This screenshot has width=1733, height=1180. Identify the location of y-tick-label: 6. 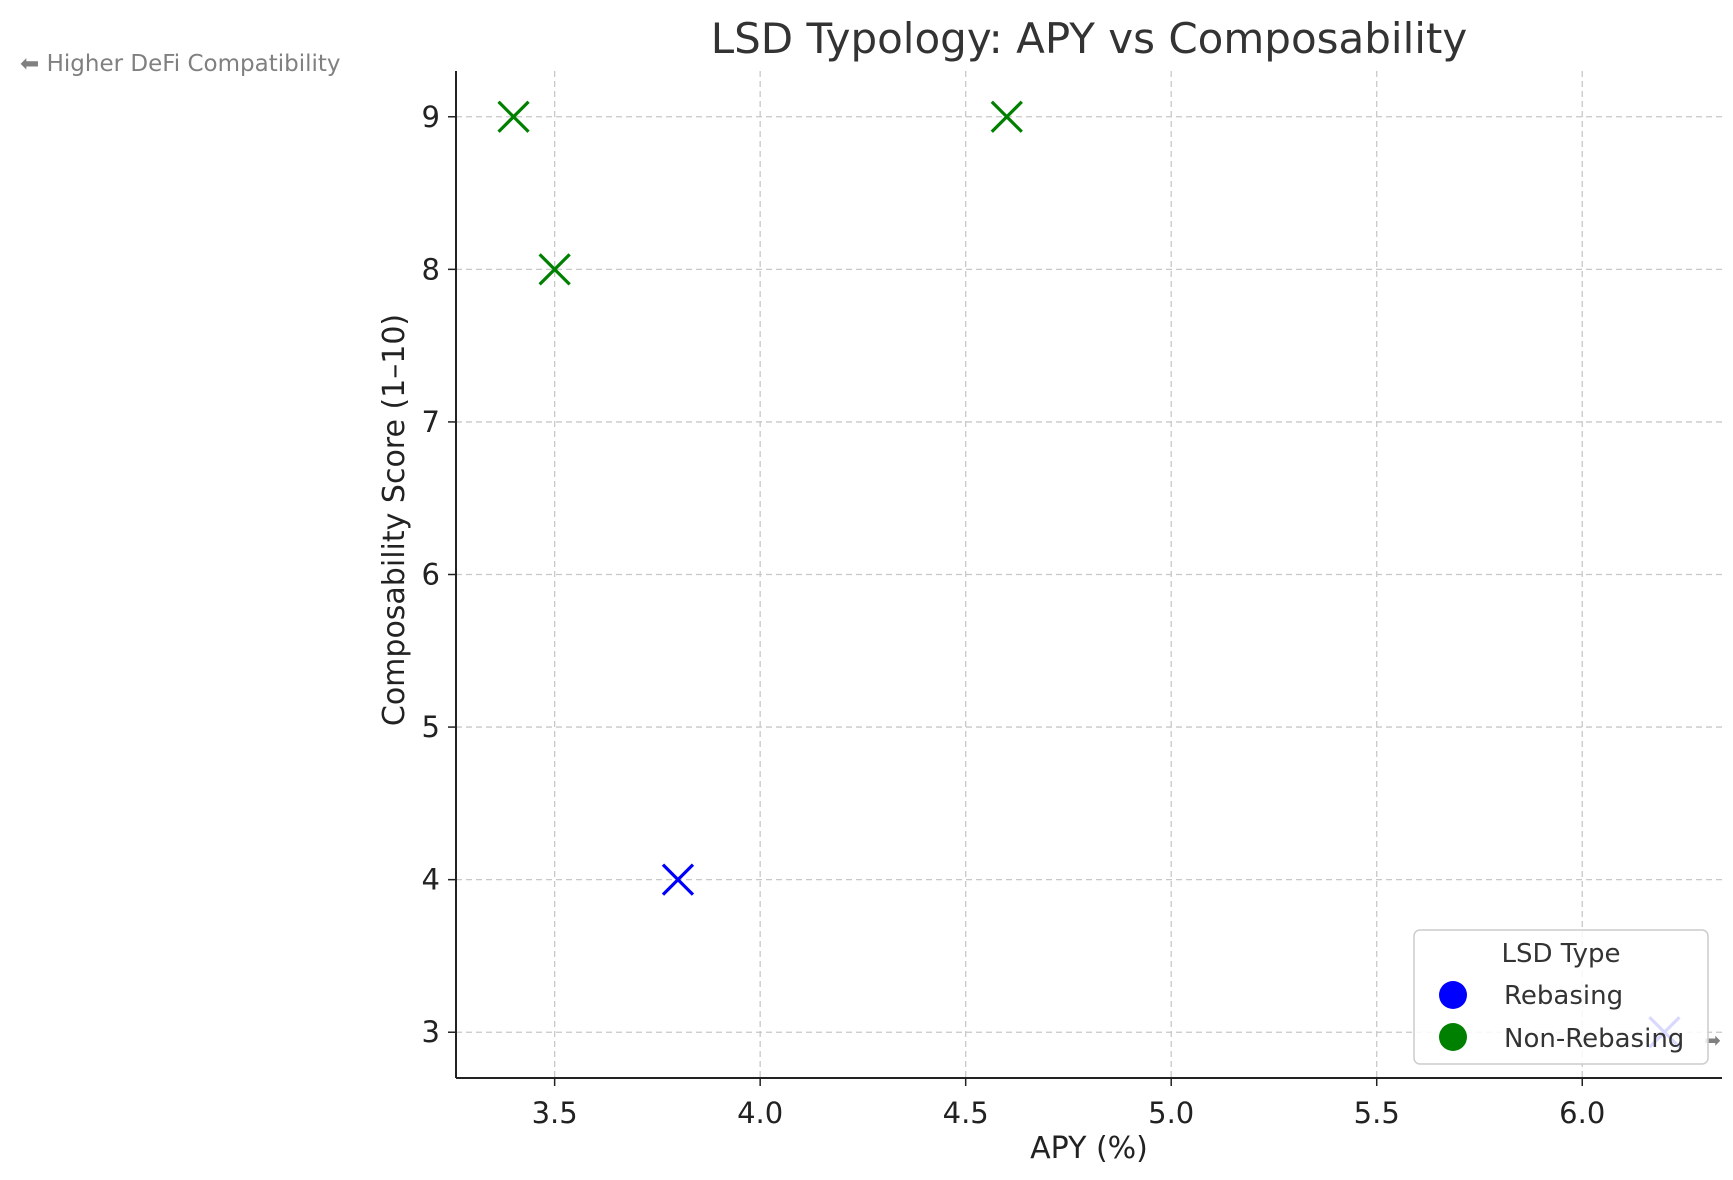
(431, 575).